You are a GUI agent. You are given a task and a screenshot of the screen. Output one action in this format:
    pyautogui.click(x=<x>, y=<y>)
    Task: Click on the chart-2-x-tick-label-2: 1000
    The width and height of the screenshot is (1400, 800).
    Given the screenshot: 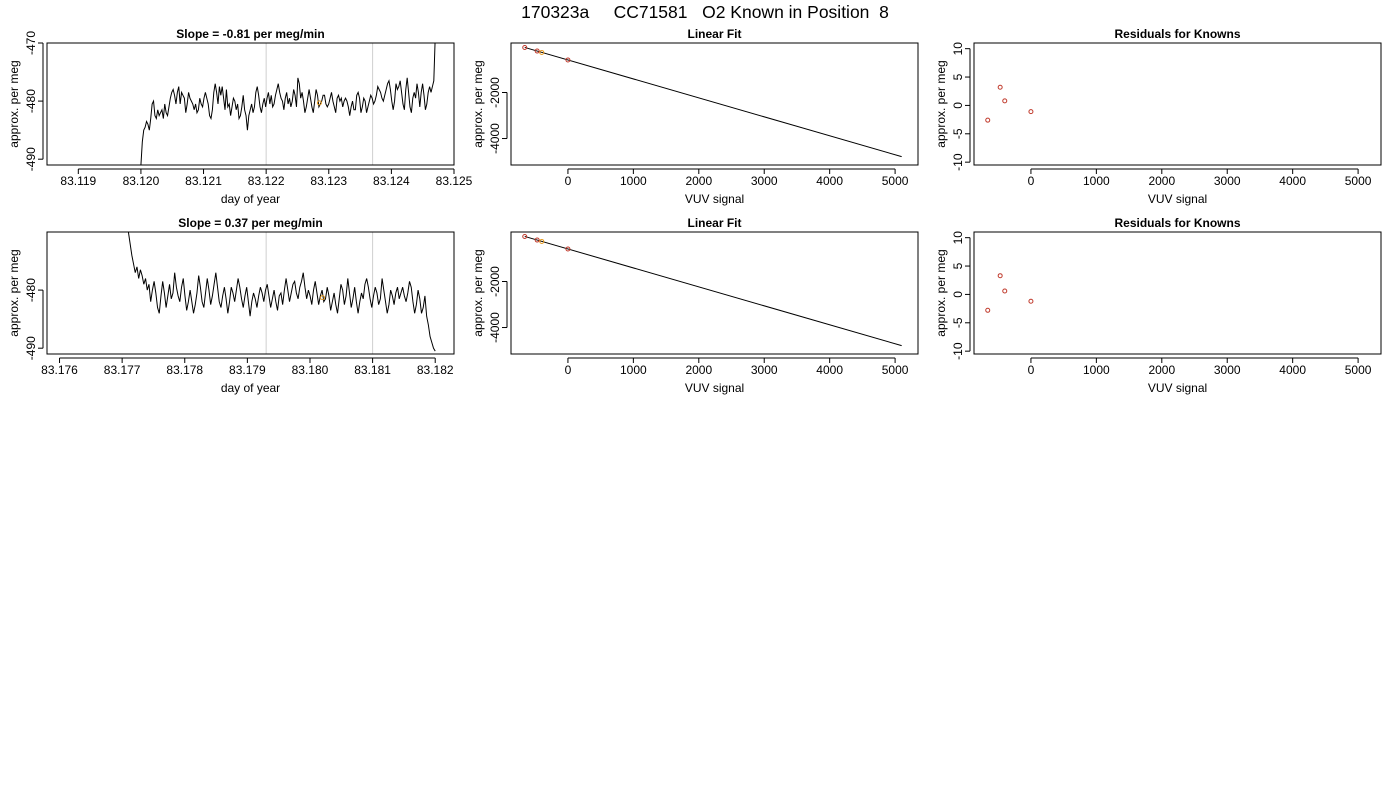 What is the action you would take?
    pyautogui.click(x=633, y=181)
    